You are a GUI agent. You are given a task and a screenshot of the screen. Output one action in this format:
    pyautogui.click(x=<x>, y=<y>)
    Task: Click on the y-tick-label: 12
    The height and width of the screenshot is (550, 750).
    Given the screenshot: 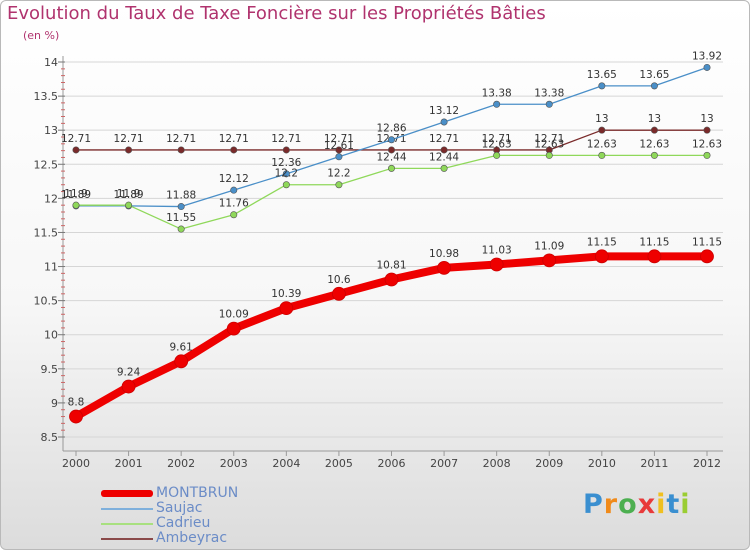 What is the action you would take?
    pyautogui.click(x=51, y=198)
    